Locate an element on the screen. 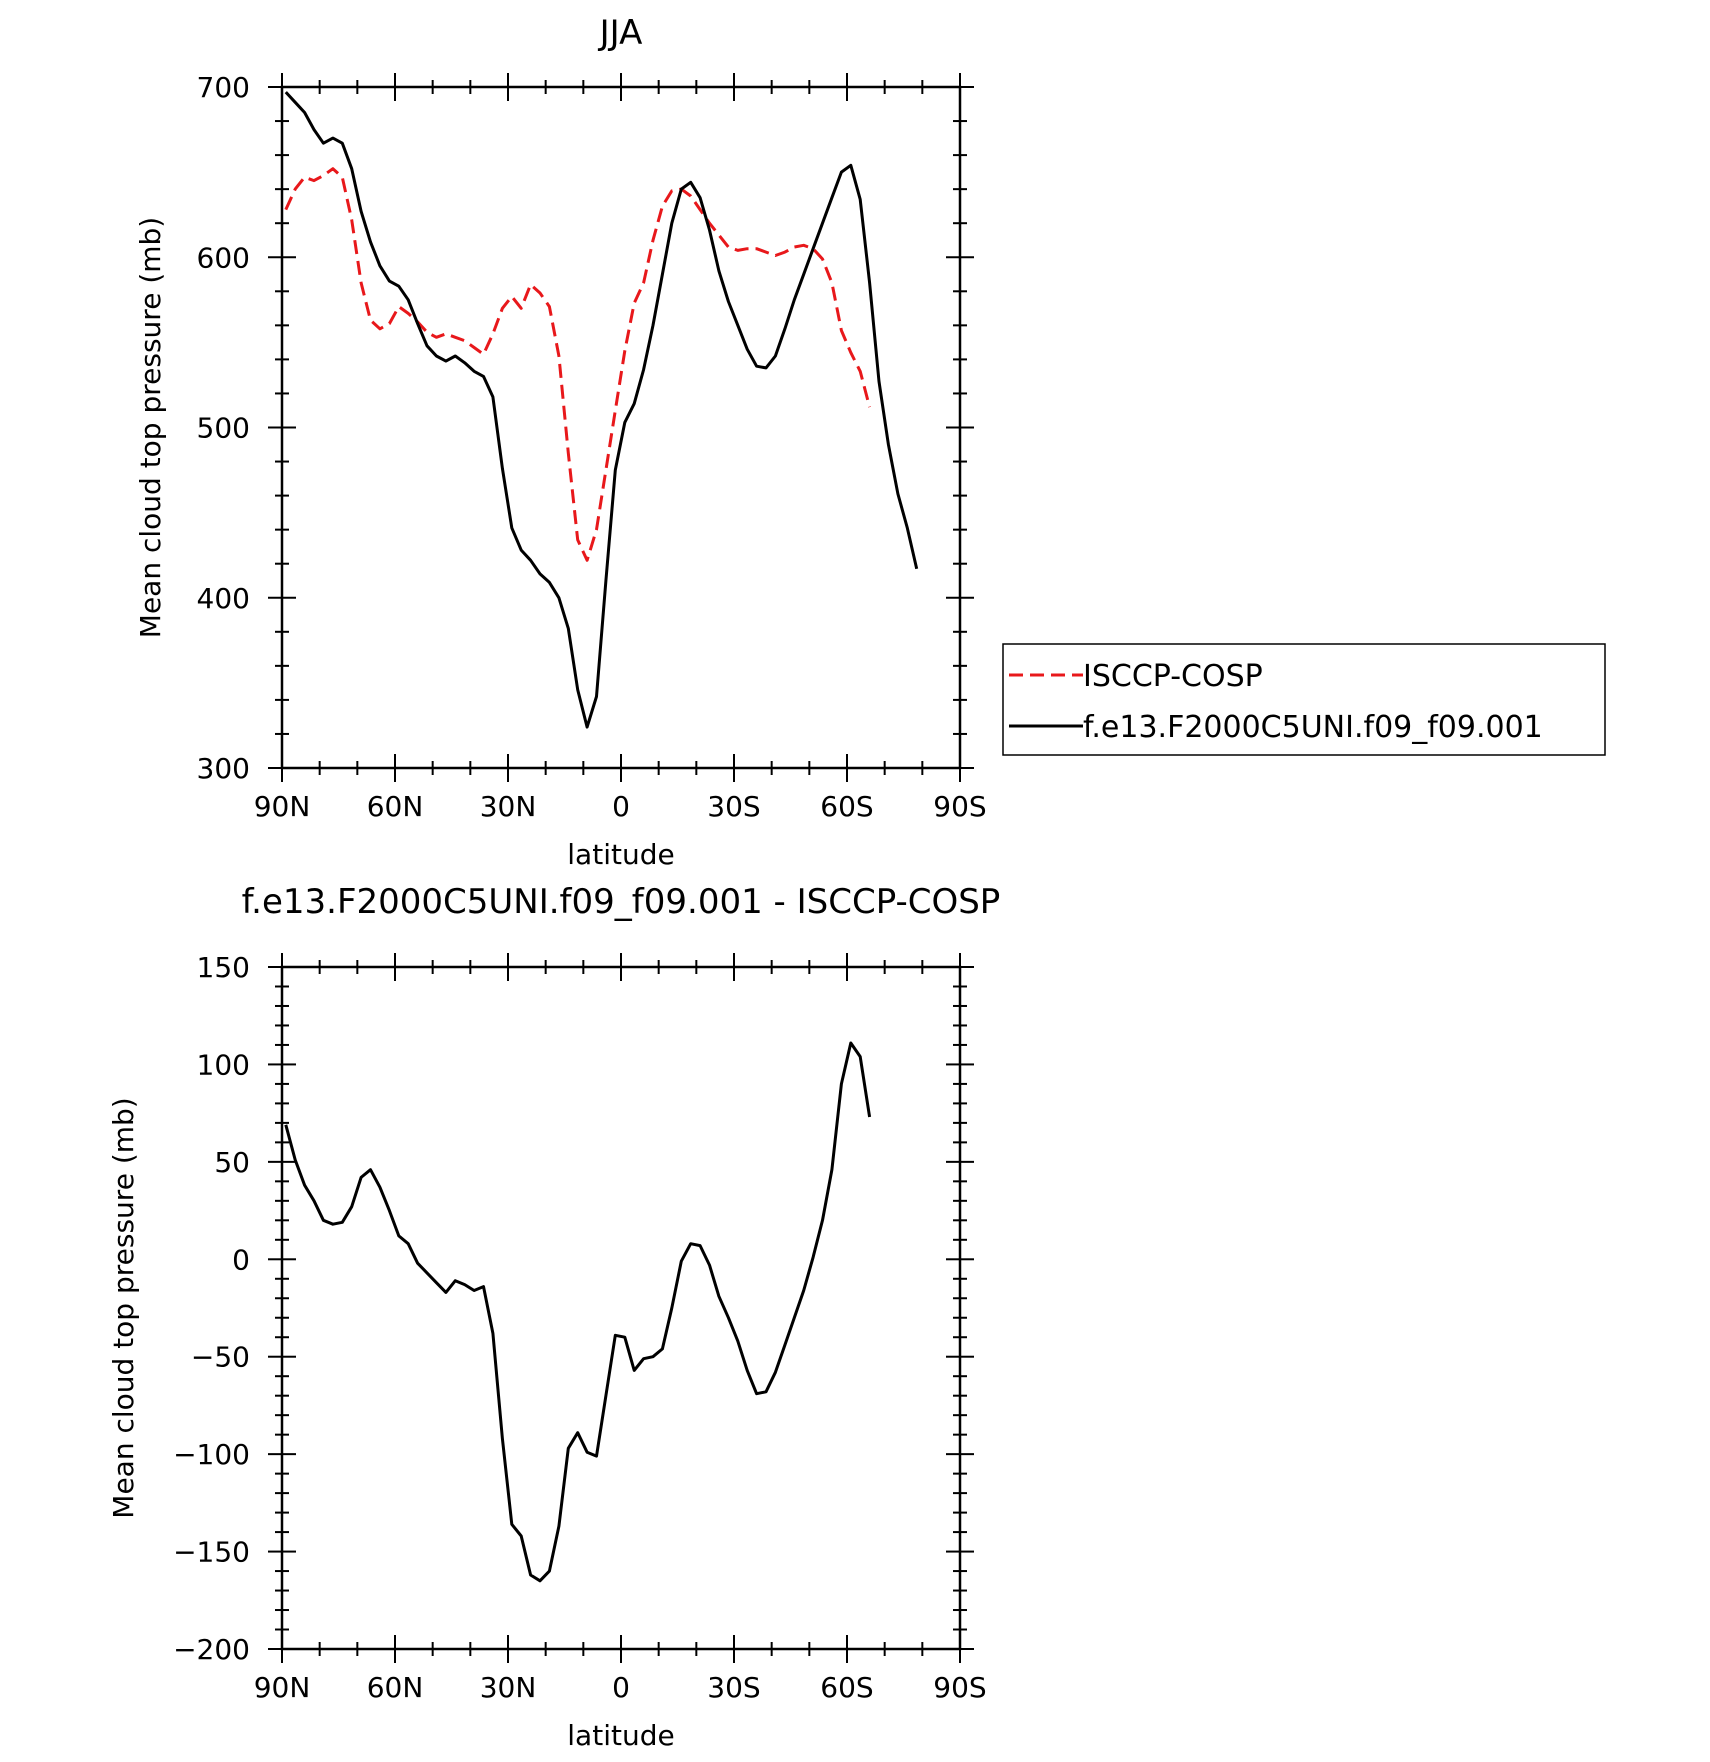 This screenshot has height=1762, width=1710. y-tick-label: −150 is located at coordinates (211, 1552).